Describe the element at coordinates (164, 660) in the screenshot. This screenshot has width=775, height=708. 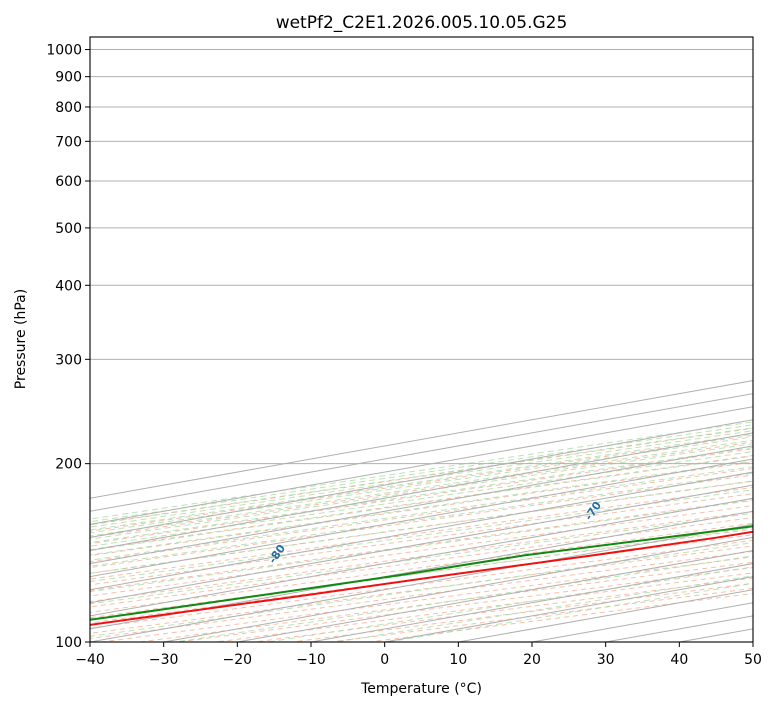
I see `x-tick-label: −30` at that location.